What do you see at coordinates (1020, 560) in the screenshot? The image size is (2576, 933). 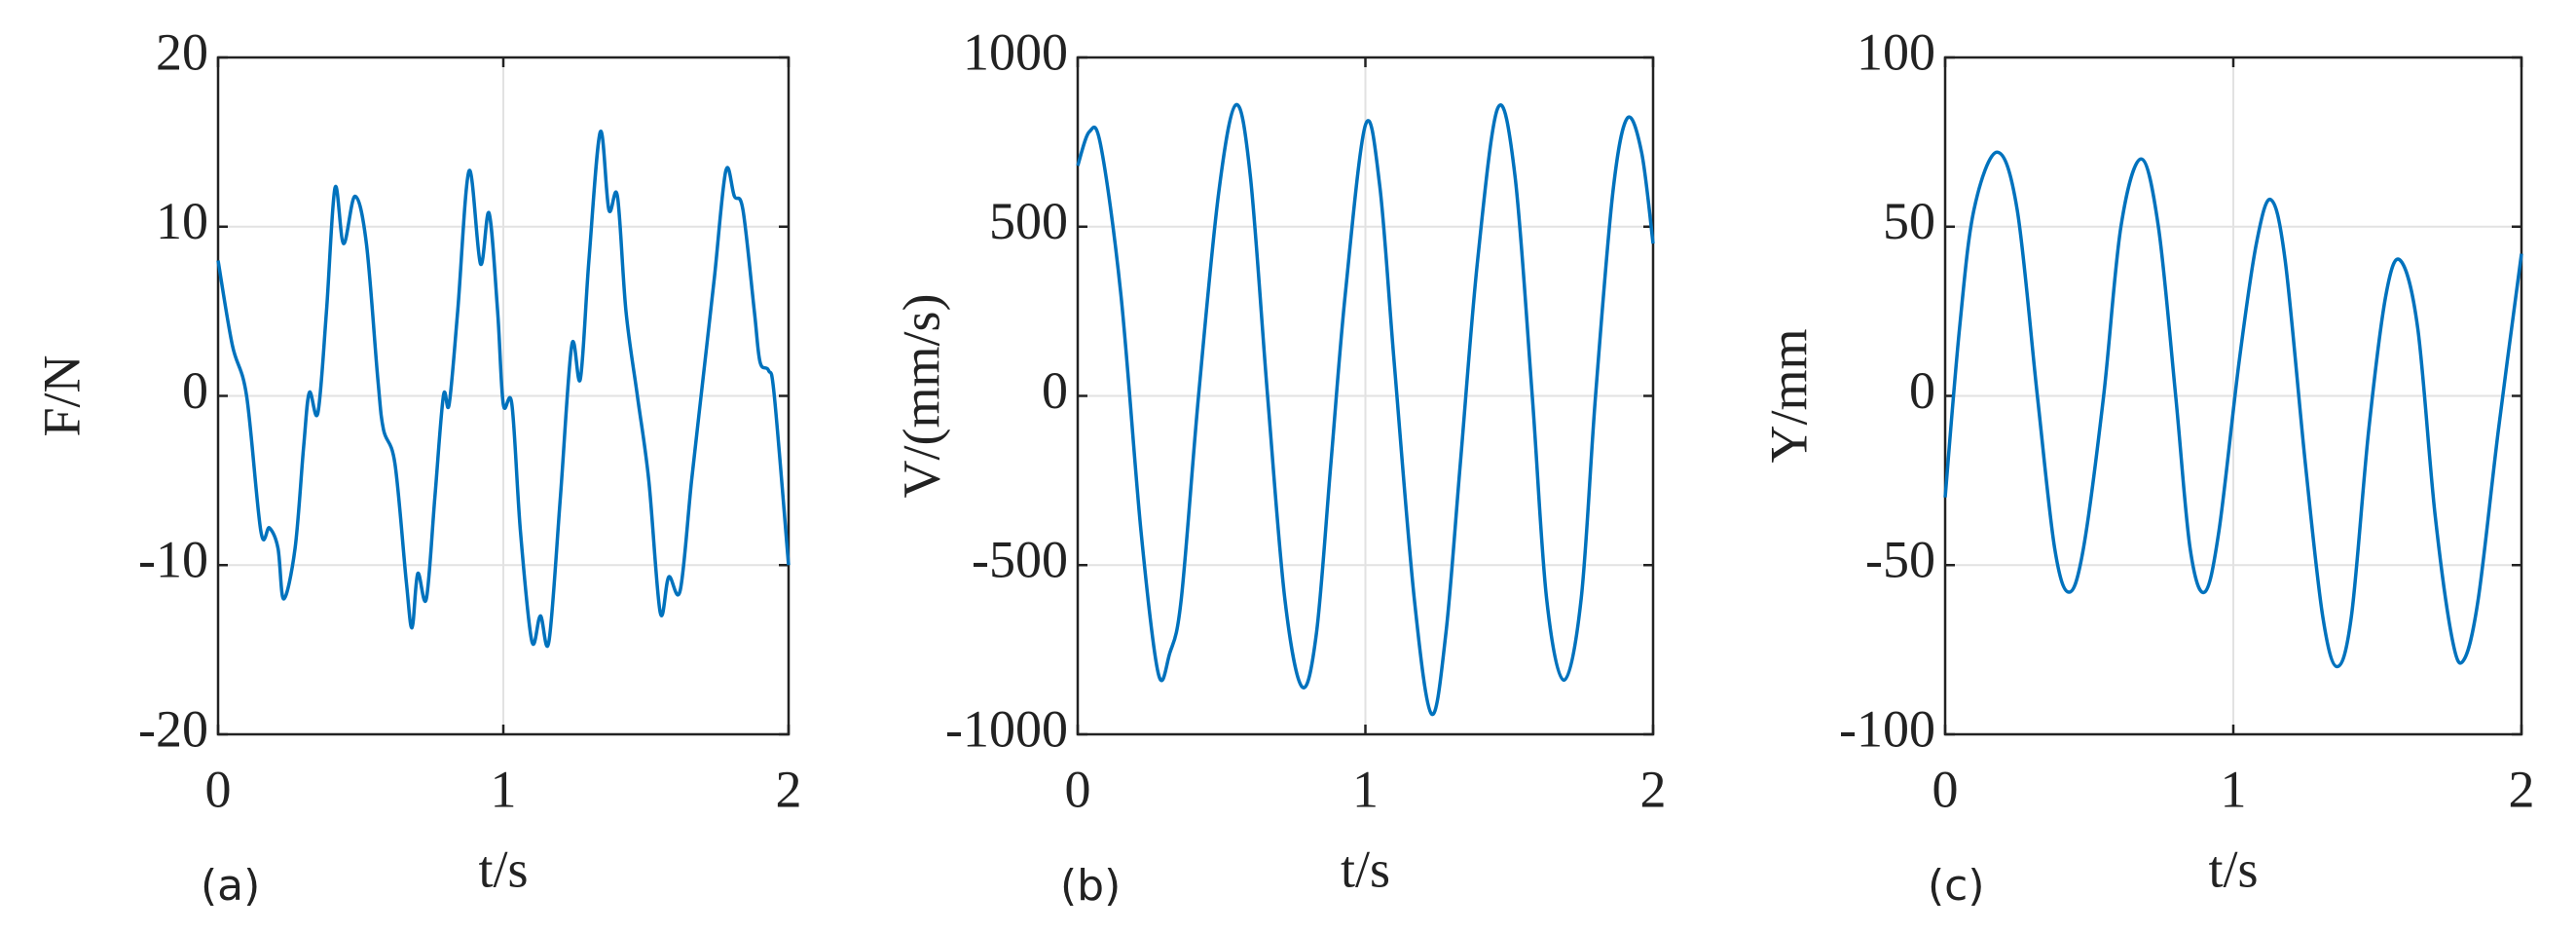 I see `y-tick-label: -500` at bounding box center [1020, 560].